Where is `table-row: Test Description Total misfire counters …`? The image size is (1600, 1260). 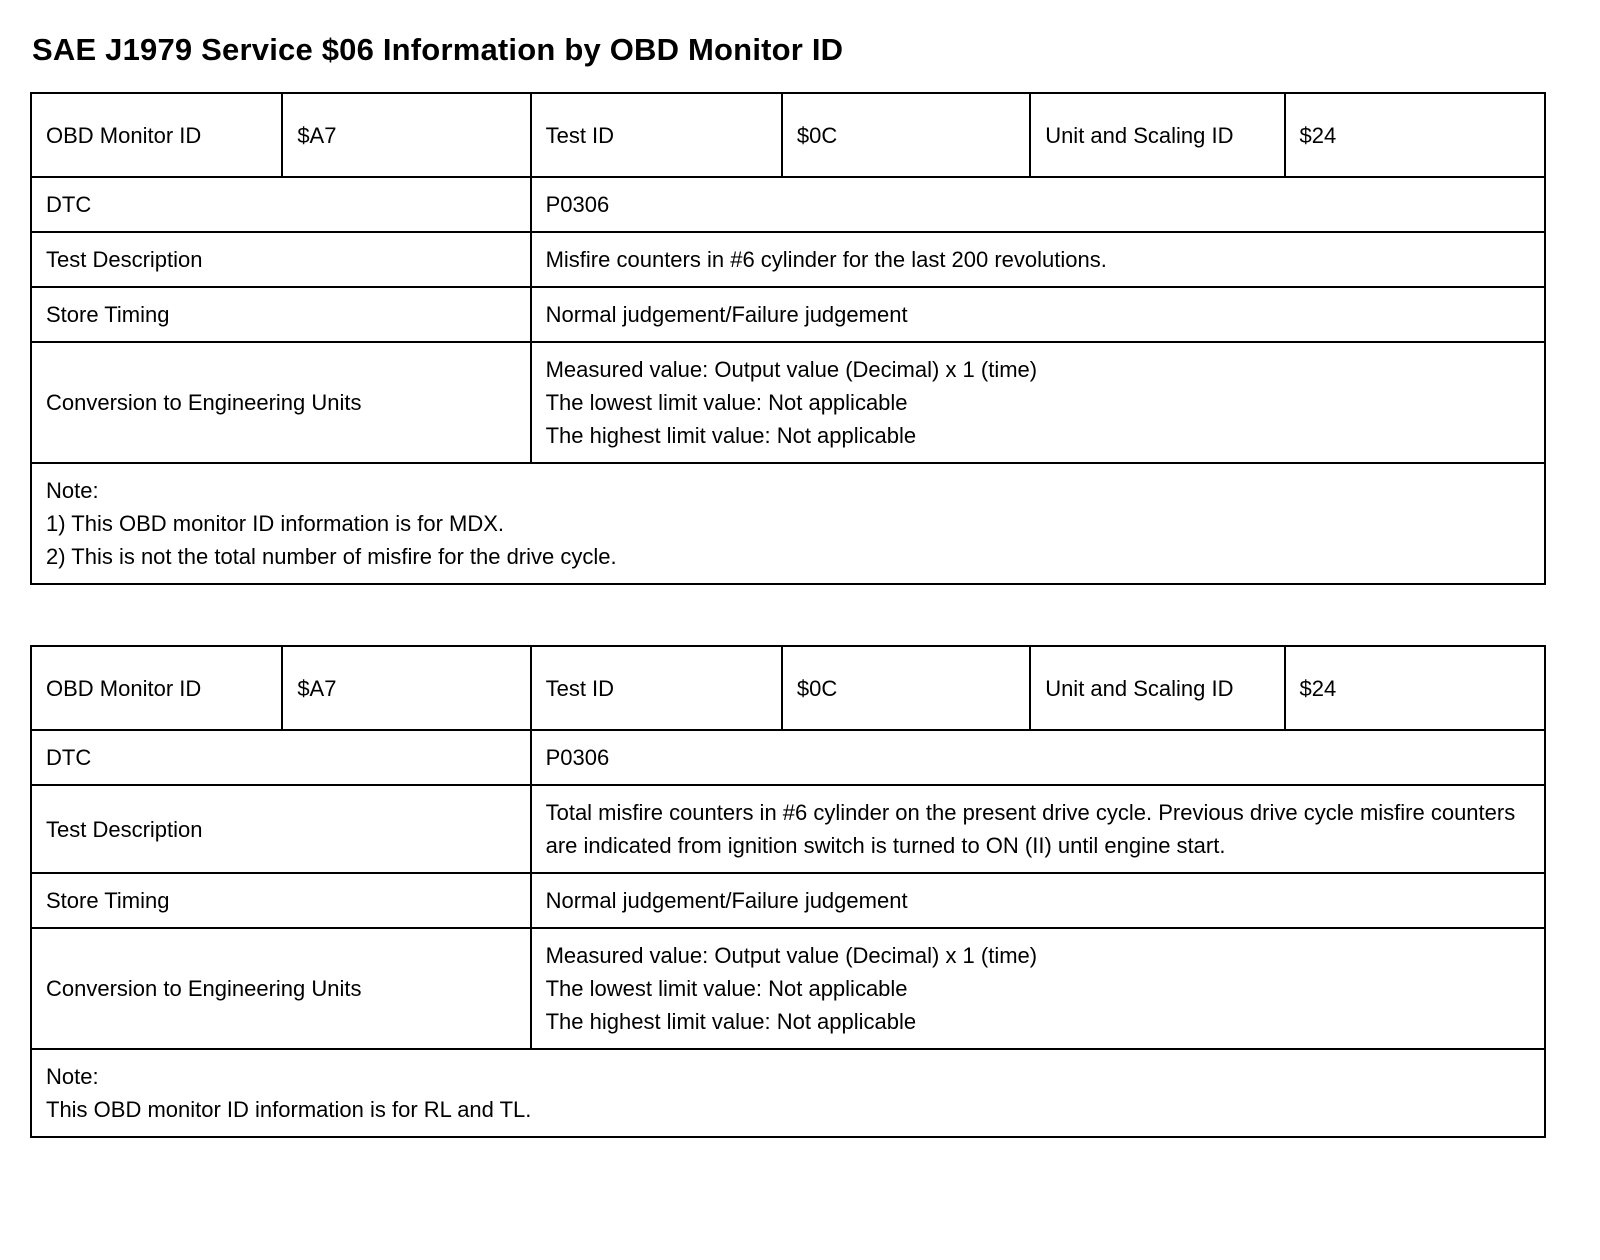
table-row: Test Description Total misfire counters … is located at coordinates (788, 829).